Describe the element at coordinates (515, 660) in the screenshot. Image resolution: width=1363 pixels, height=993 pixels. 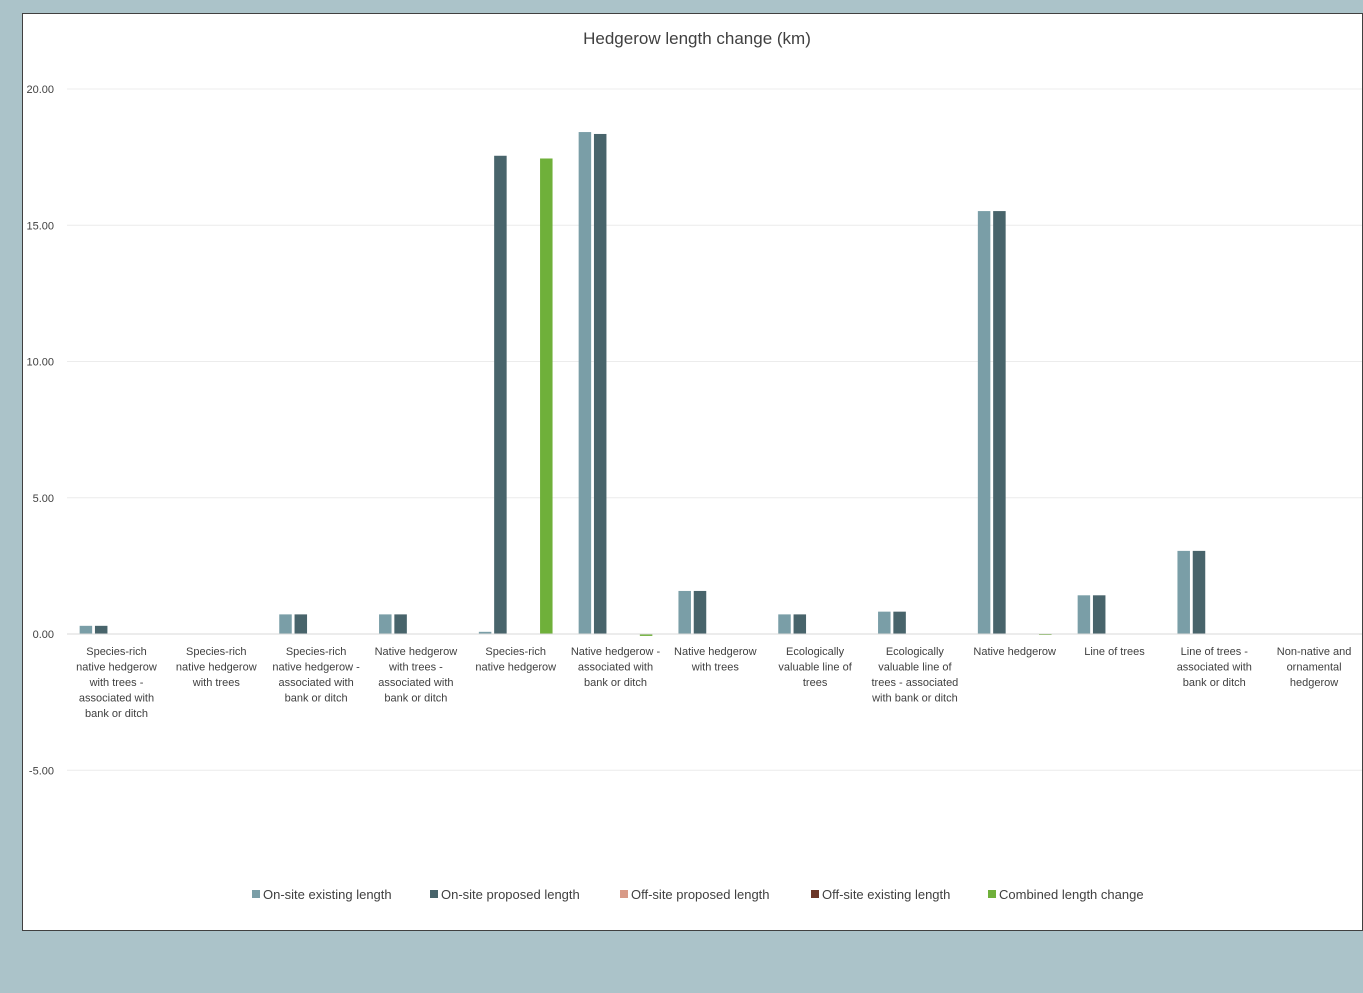
I see `x-category-label: Species-rich native hedgerow` at that location.